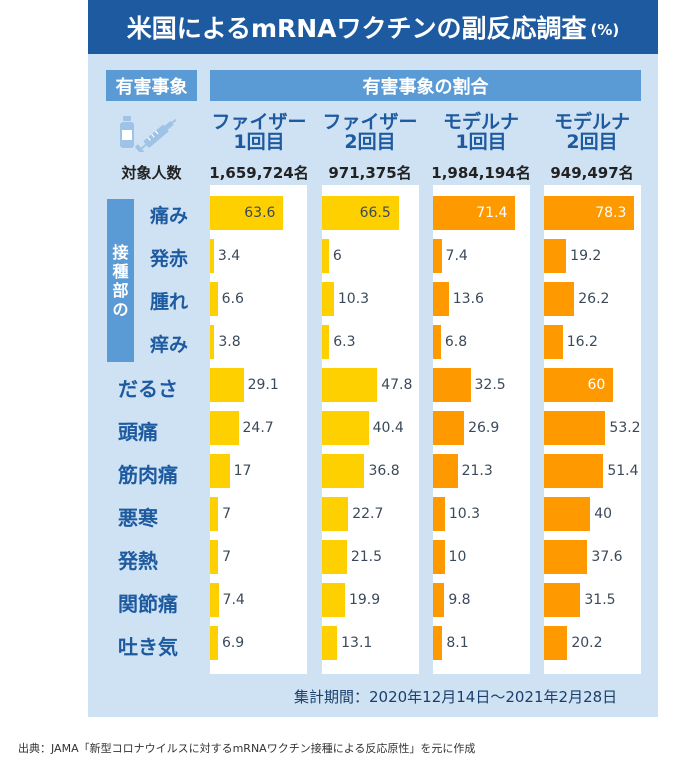 The height and width of the screenshot is (770, 696). What do you see at coordinates (120, 271) in the screenshot?
I see `site-char: 種` at bounding box center [120, 271].